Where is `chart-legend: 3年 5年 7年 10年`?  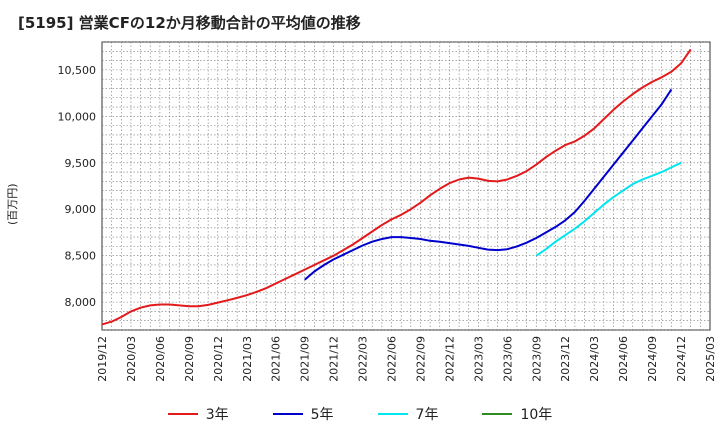 chart-legend: 3年 5年 7年 10年 is located at coordinates (360, 414).